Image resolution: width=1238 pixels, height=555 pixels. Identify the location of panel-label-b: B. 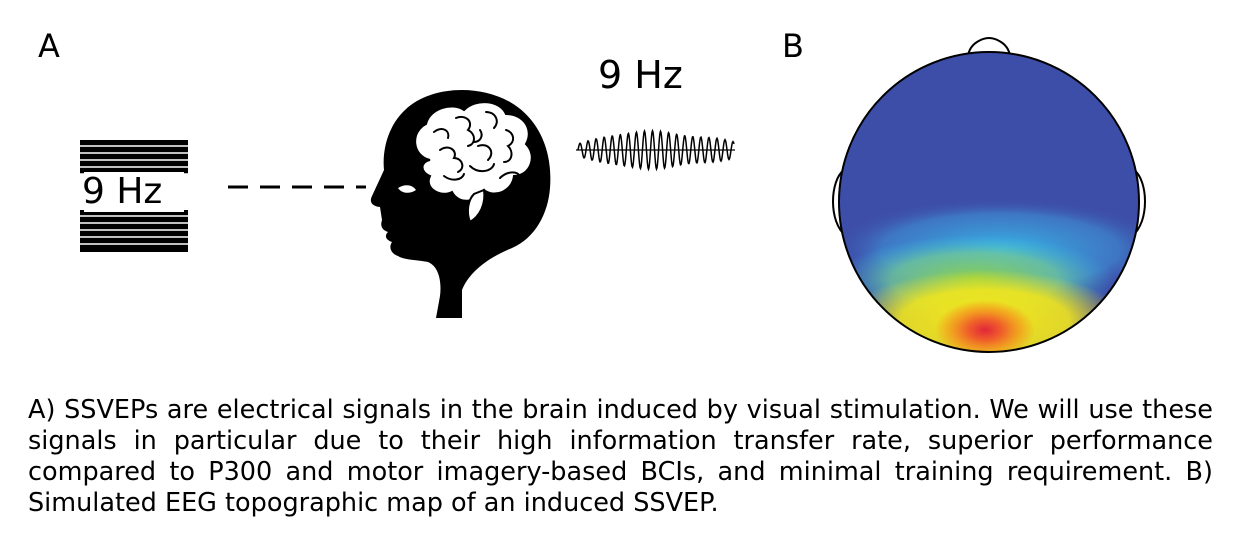
(793, 46).